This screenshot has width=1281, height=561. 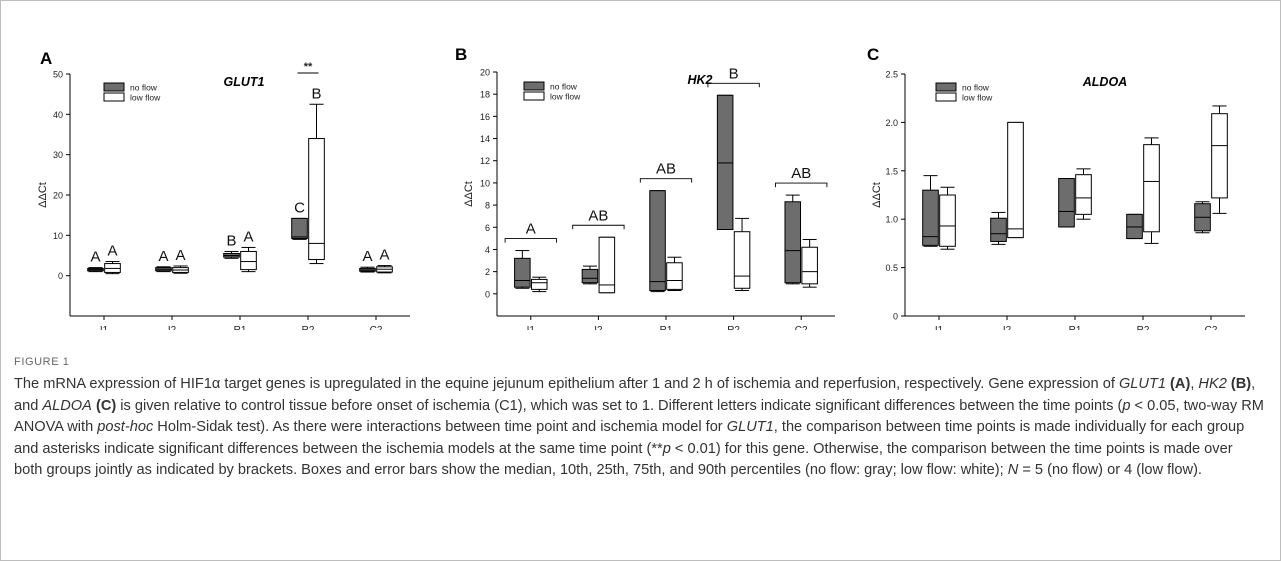 What do you see at coordinates (531, 229) in the screenshot?
I see `bracket-letter: A` at bounding box center [531, 229].